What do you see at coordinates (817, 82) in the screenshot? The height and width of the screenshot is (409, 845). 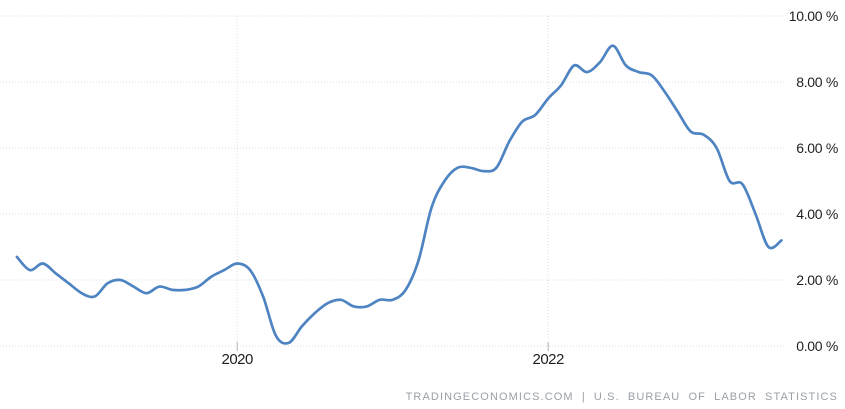 I see `y-axis-tick-label: 8.00 %` at bounding box center [817, 82].